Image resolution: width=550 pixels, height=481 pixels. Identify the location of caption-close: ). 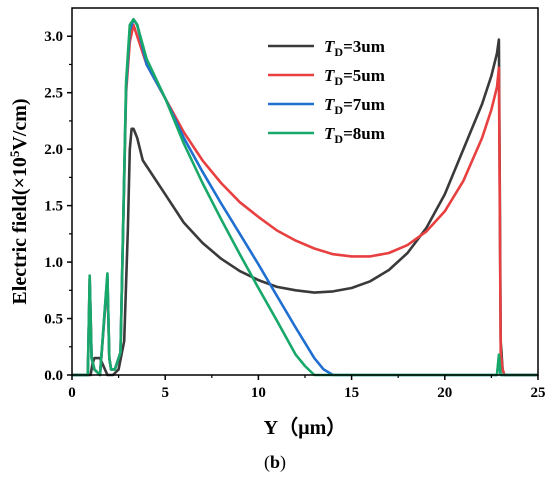
(283, 462).